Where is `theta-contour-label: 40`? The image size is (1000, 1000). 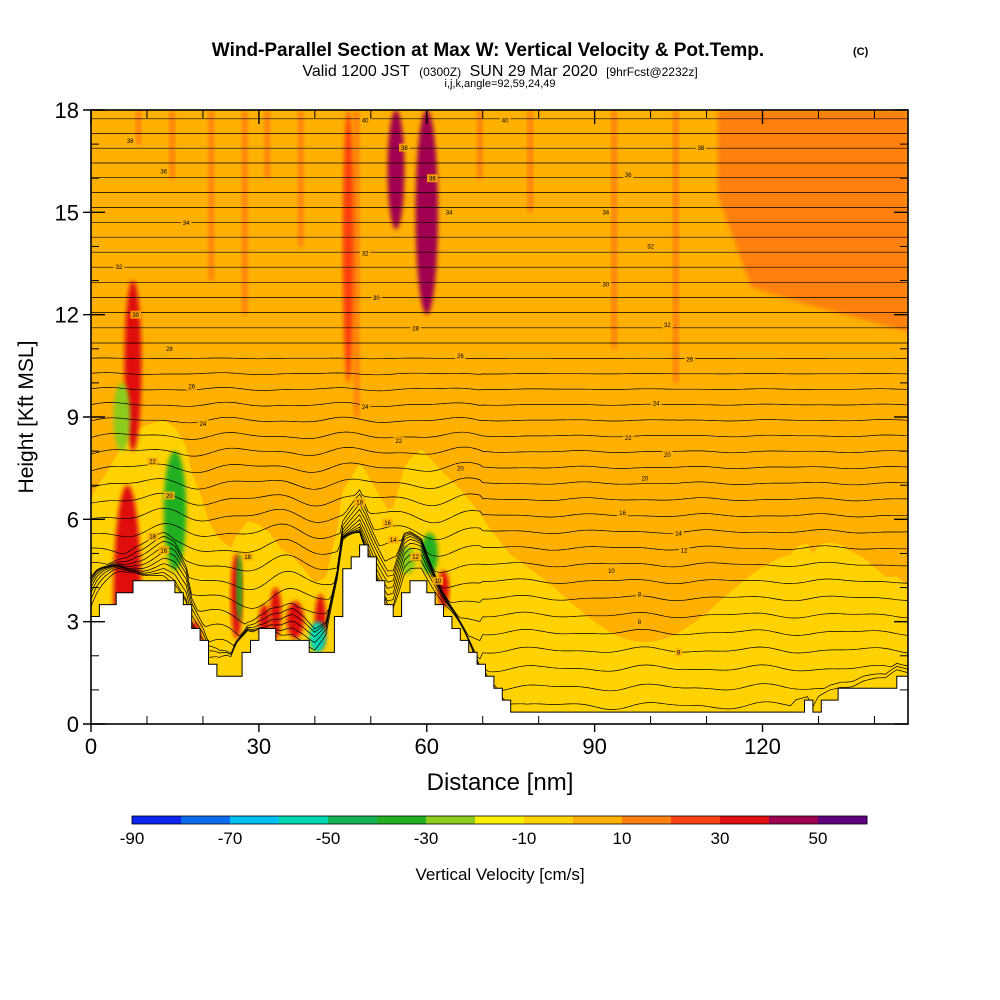
theta-contour-label: 40 is located at coordinates (505, 120).